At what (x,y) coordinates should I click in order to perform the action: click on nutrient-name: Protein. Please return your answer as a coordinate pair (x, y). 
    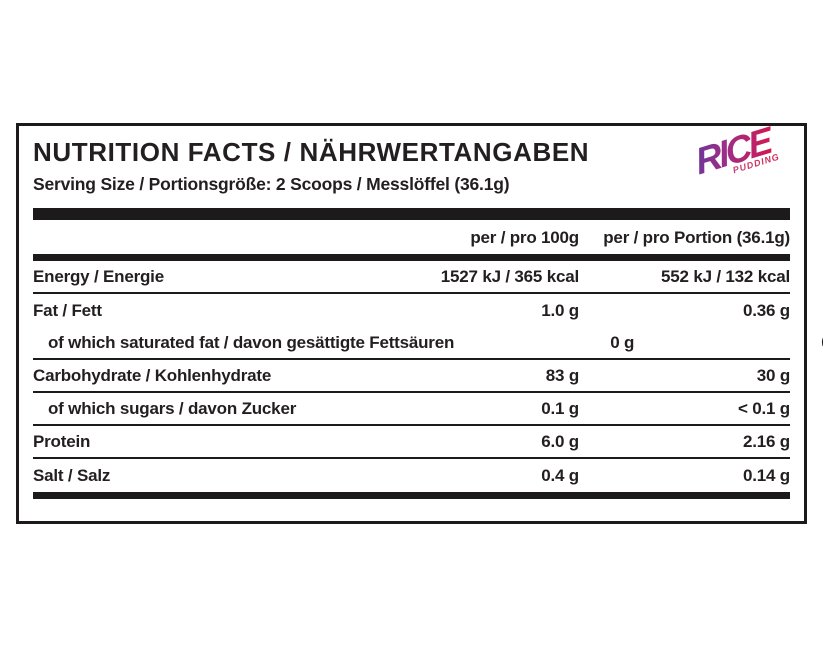
    Looking at the image, I should click on (62, 441).